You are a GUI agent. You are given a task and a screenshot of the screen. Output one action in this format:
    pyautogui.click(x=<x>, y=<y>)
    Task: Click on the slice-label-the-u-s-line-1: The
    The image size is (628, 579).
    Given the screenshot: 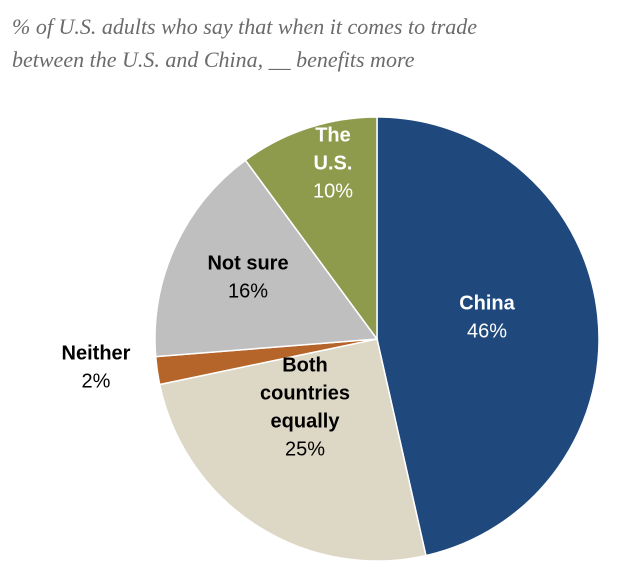 What is the action you would take?
    pyautogui.click(x=333, y=135)
    